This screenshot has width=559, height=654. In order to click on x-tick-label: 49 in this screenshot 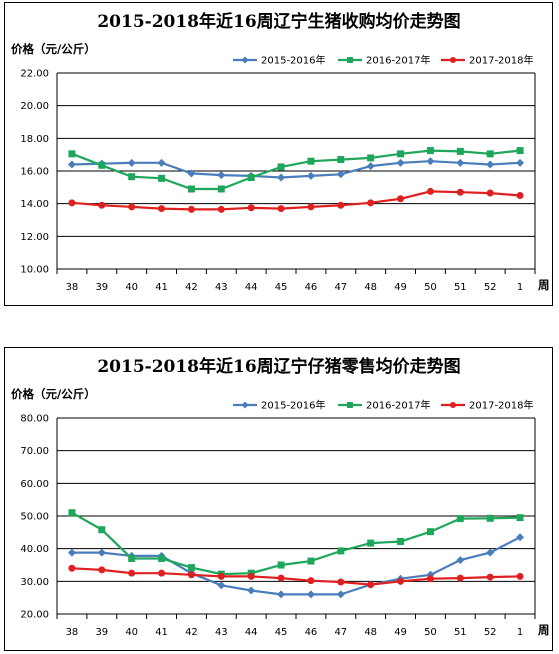, I will do `click(400, 632)`.